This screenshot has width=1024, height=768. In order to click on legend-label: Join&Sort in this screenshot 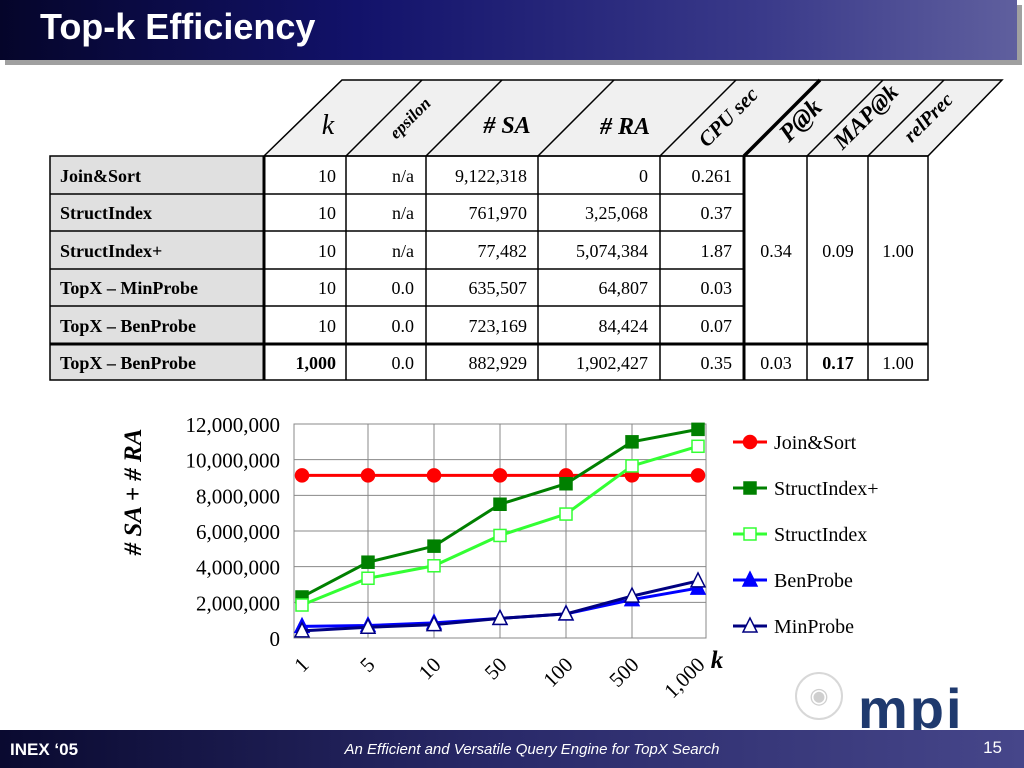, I will do `click(815, 443)`.